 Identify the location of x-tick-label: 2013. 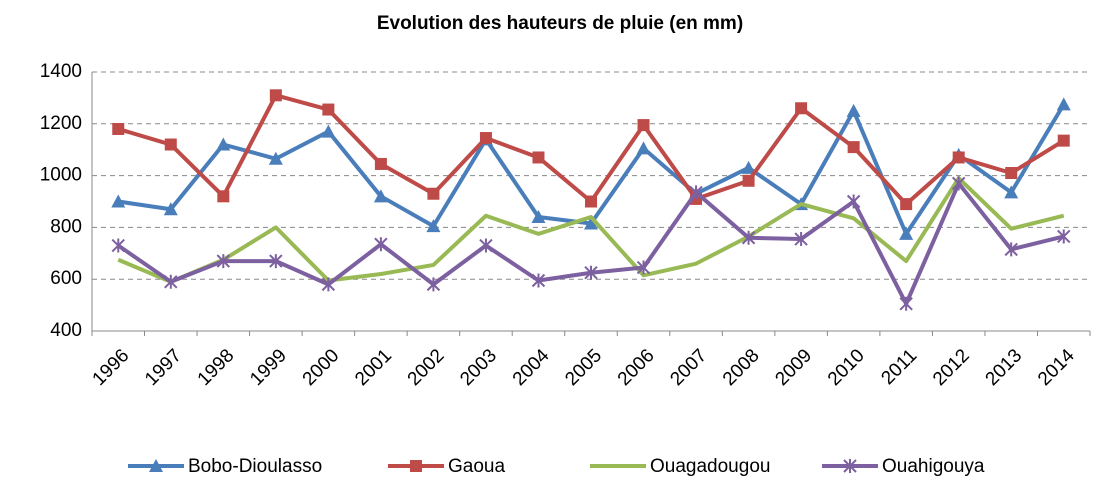
(1004, 367).